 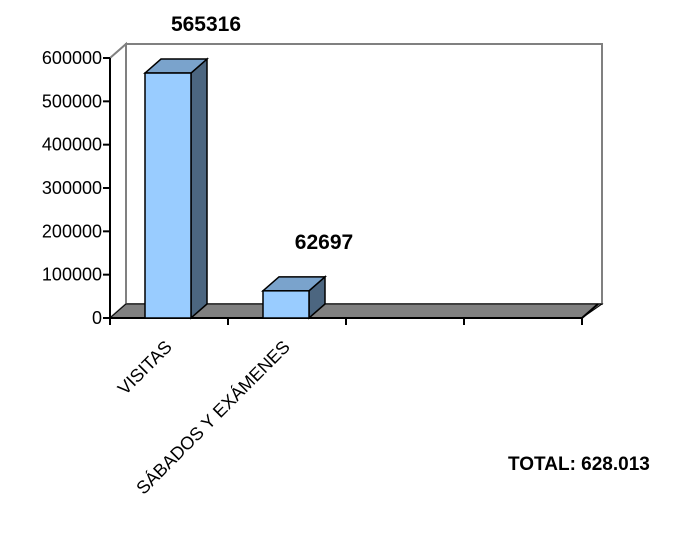 What do you see at coordinates (72, 58) in the screenshot?
I see `y-axis-tick-label: 600000` at bounding box center [72, 58].